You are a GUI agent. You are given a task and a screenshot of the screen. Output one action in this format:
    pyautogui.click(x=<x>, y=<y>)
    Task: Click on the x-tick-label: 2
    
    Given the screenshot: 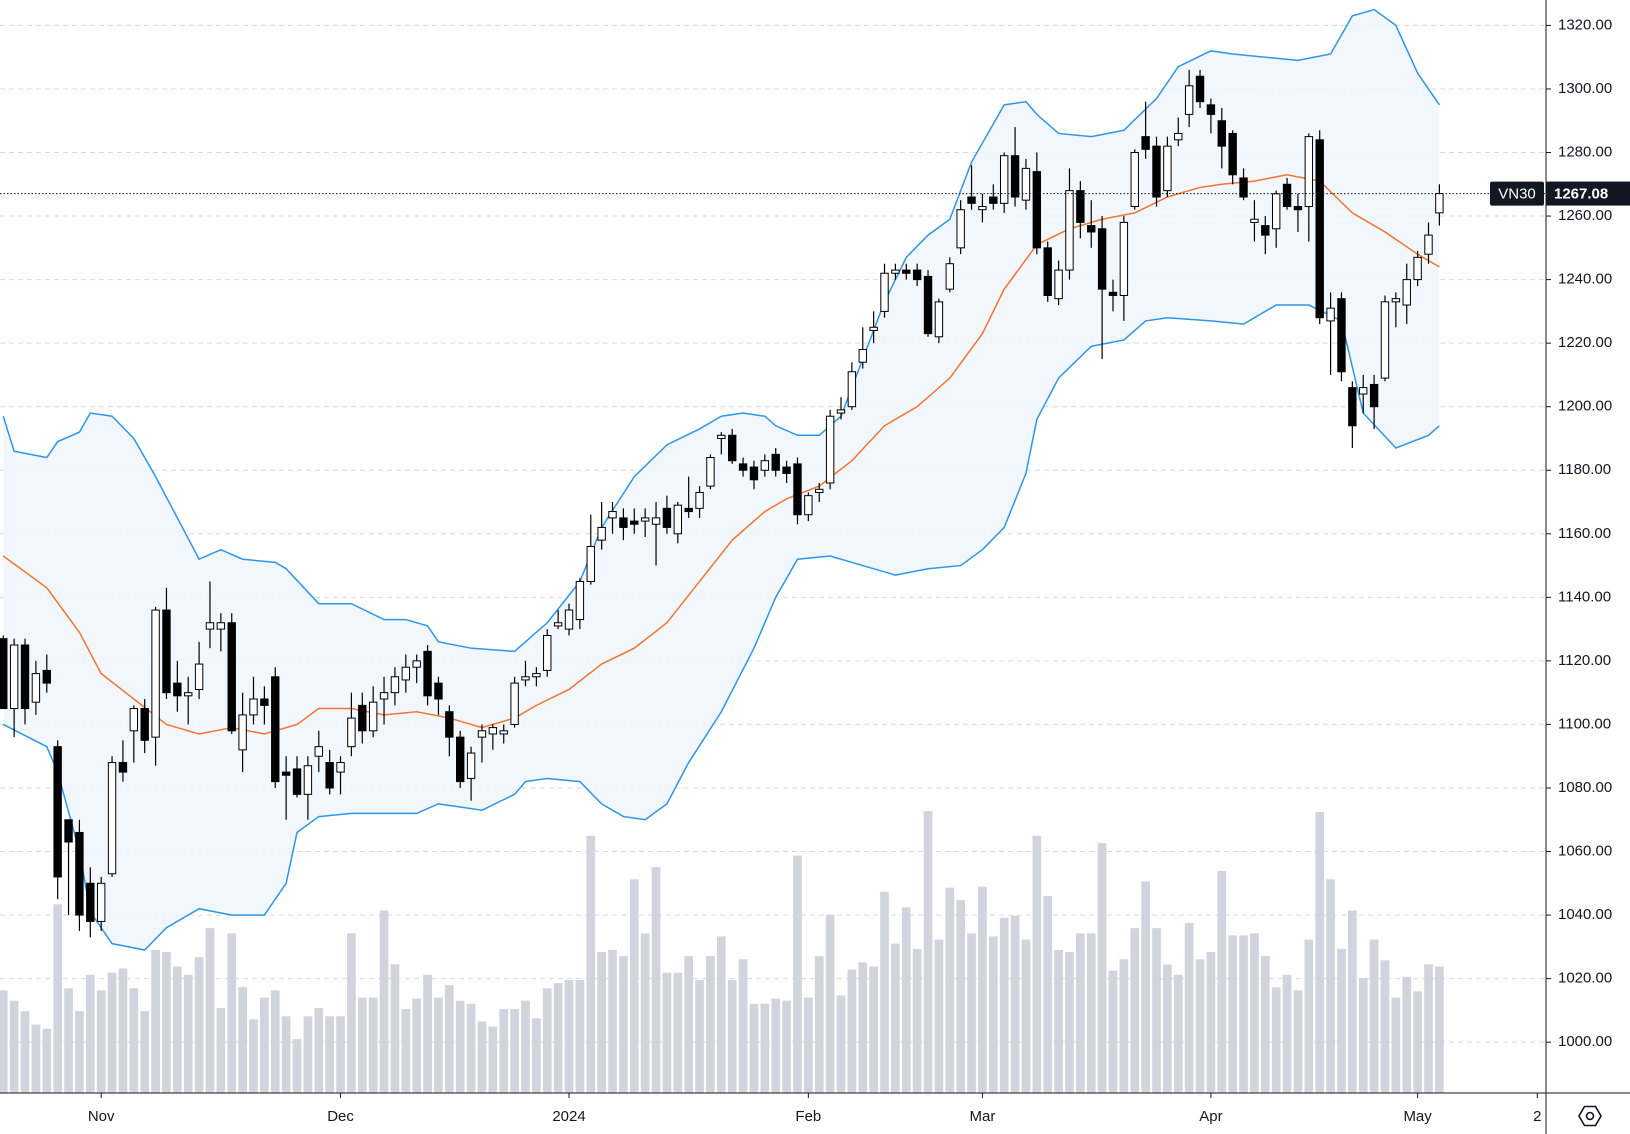 What is the action you would take?
    pyautogui.click(x=1537, y=1116)
    